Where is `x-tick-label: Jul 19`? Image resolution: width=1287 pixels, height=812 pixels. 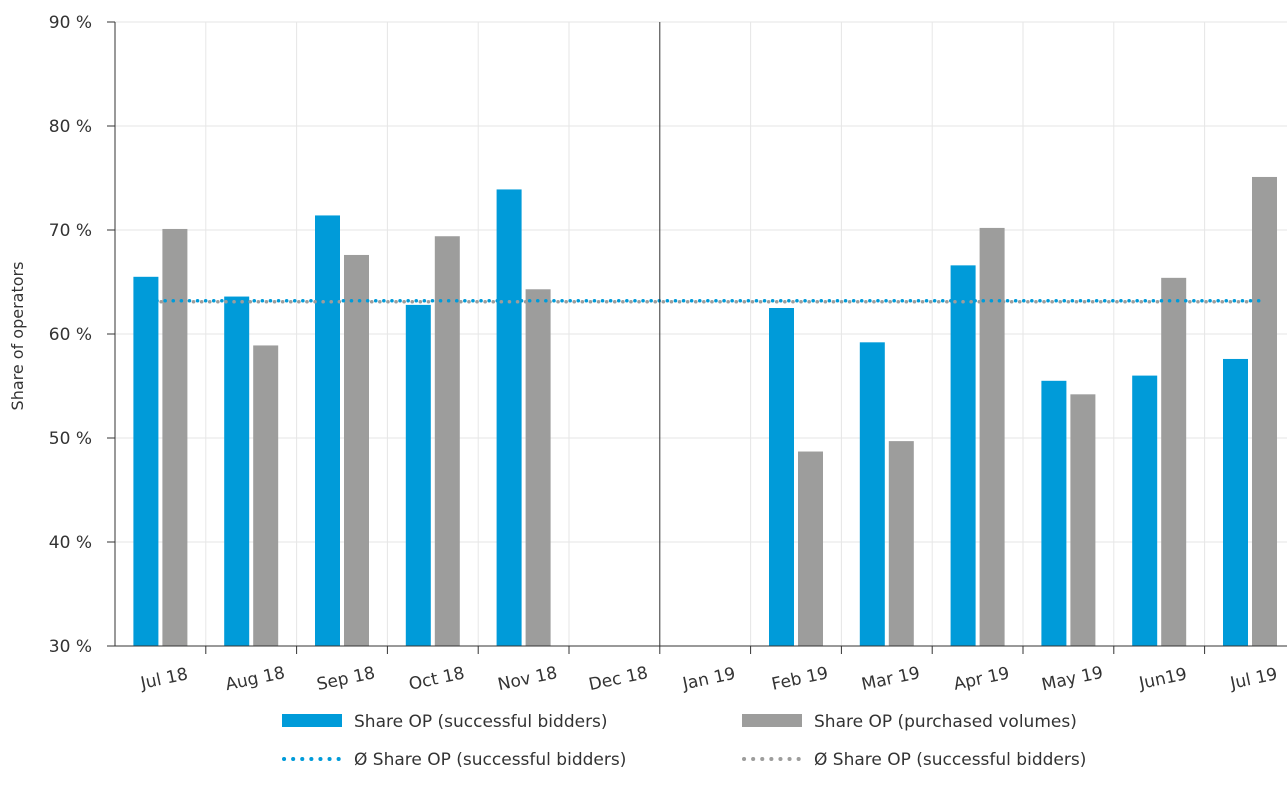
x-tick-label: Jul 19 is located at coordinates (1254, 679).